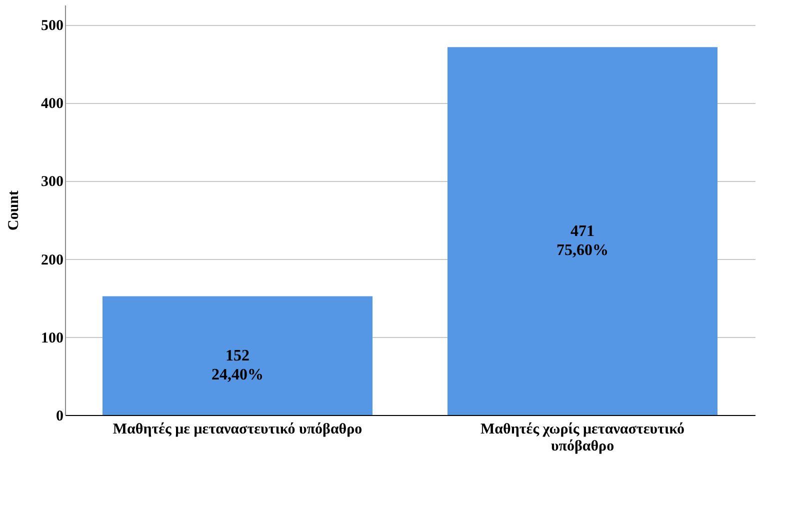  What do you see at coordinates (60, 416) in the screenshot?
I see `y-tick-label: 0` at bounding box center [60, 416].